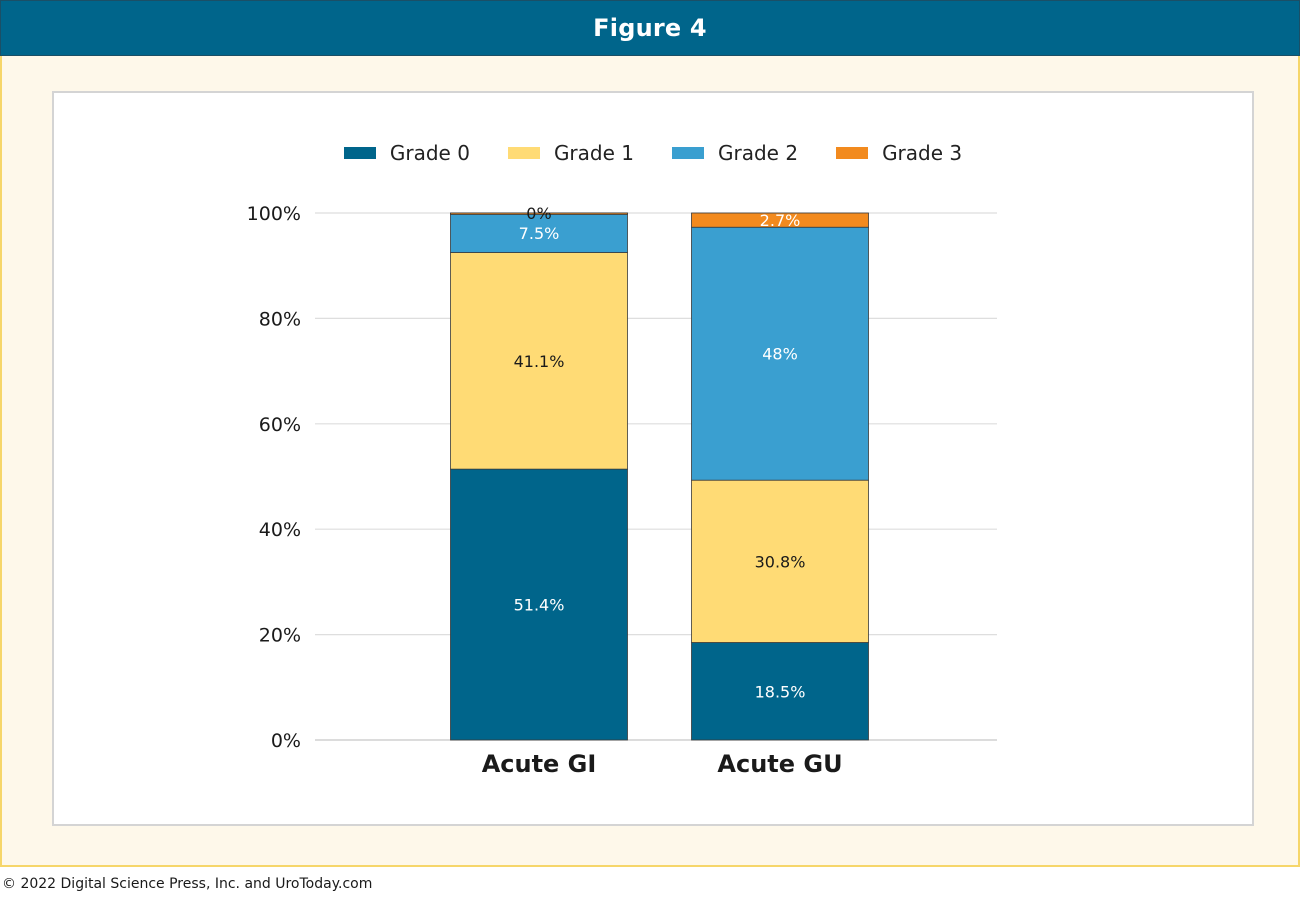  Describe the element at coordinates (653, 153) in the screenshot. I see `chart-legend: Grade 0 Grade 1 Grade 2 Grade 3` at that location.